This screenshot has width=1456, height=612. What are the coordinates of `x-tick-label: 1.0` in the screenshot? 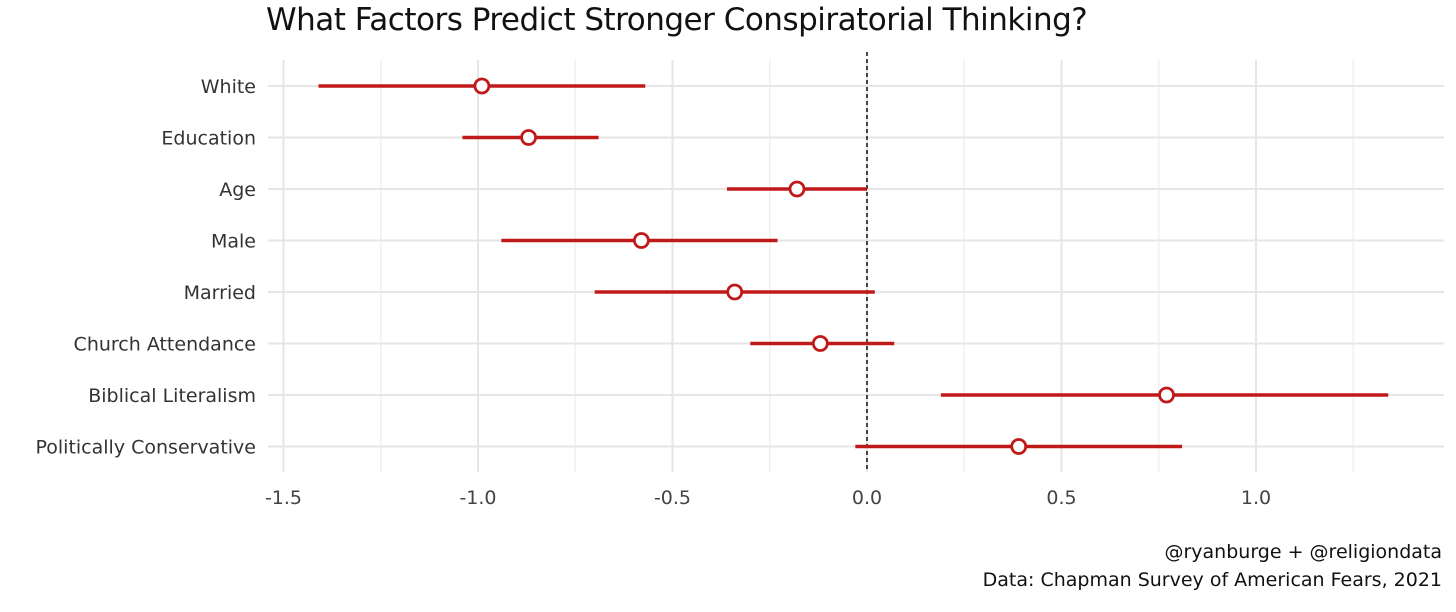 It's located at (1256, 498).